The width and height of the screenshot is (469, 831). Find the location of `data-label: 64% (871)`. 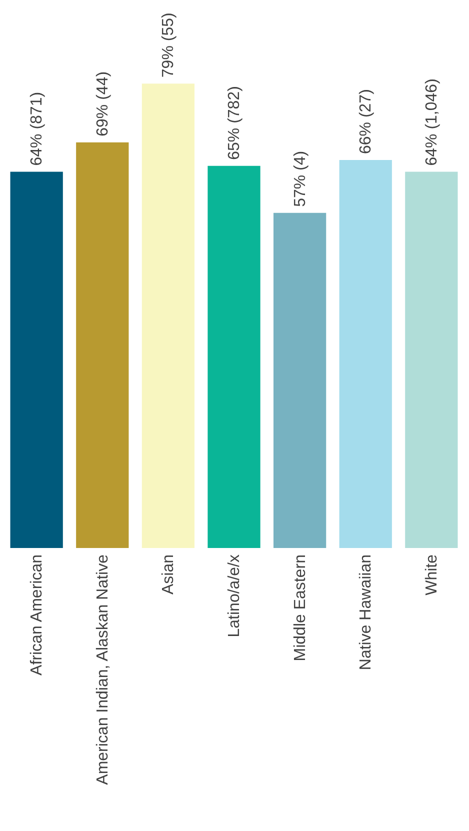

data-label: 64% (871) is located at coordinates (37, 129).